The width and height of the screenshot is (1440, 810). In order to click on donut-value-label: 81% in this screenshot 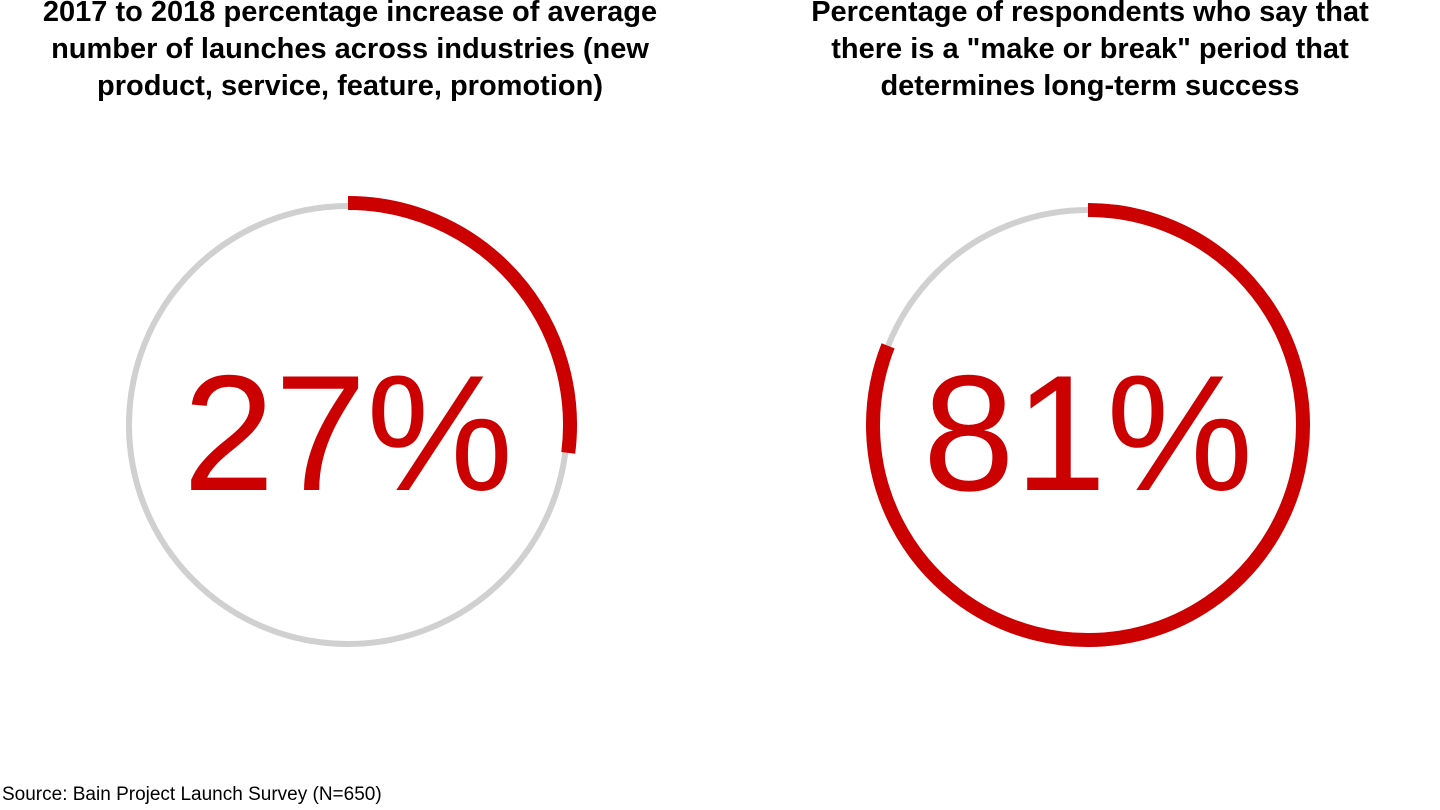, I will do `click(1088, 433)`.